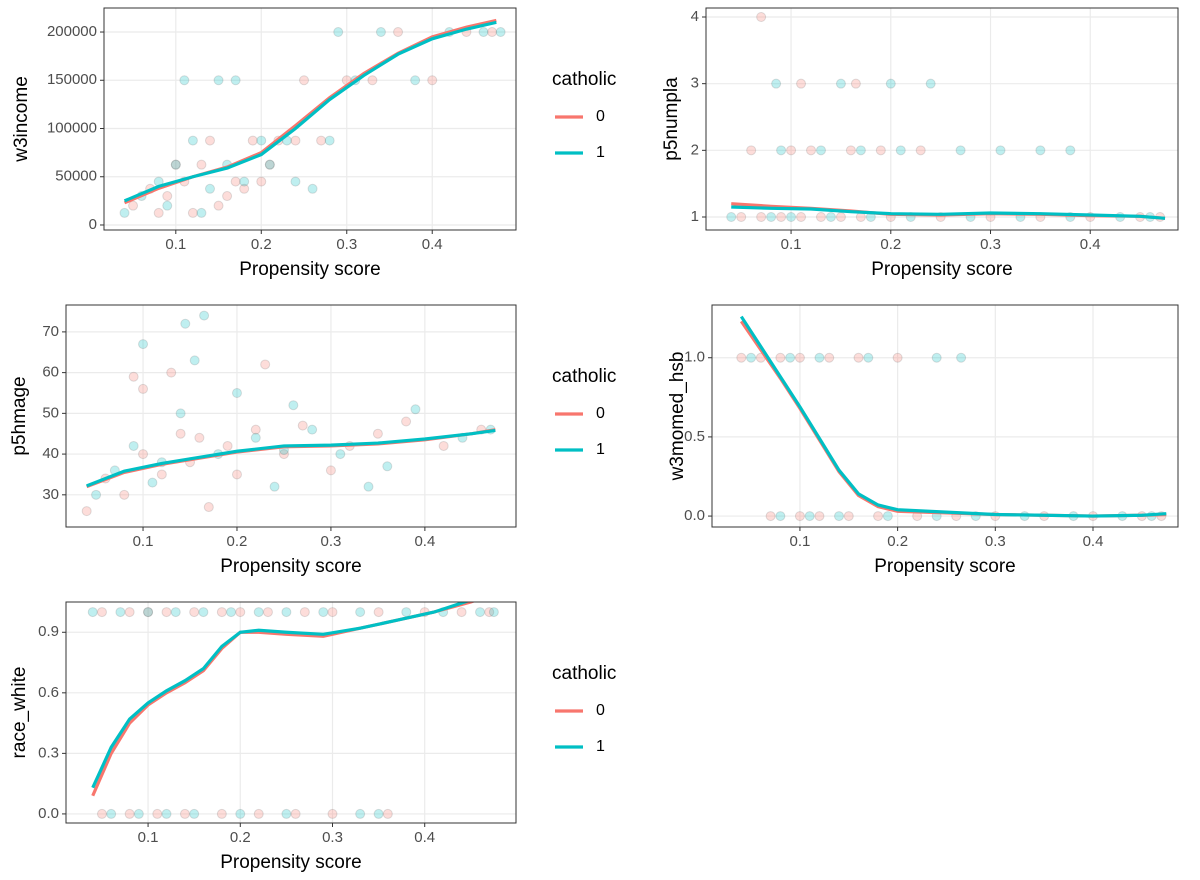  What do you see at coordinates (677, 417) in the screenshot?
I see `y-axis-title: w3momed_hsb` at bounding box center [677, 417].